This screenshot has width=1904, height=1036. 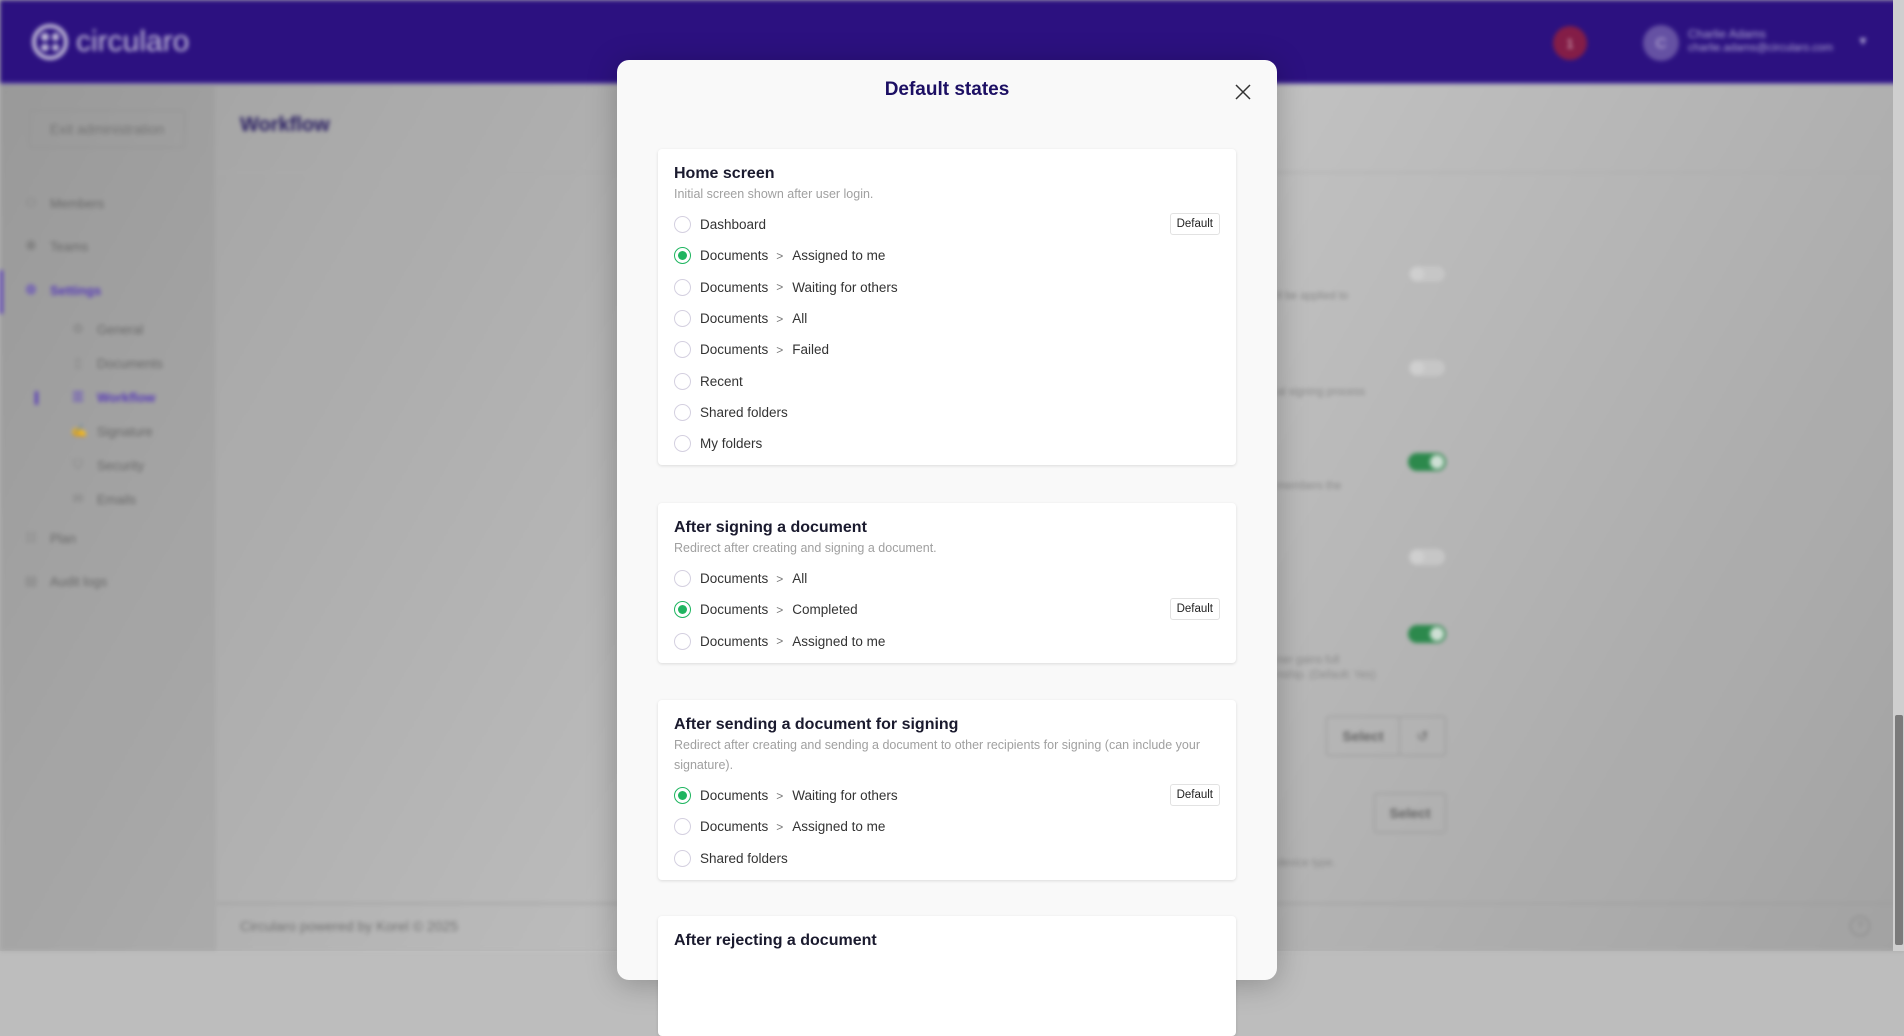 I want to click on sidebar-item-signature: ✍ Signature, so click(x=112, y=431).